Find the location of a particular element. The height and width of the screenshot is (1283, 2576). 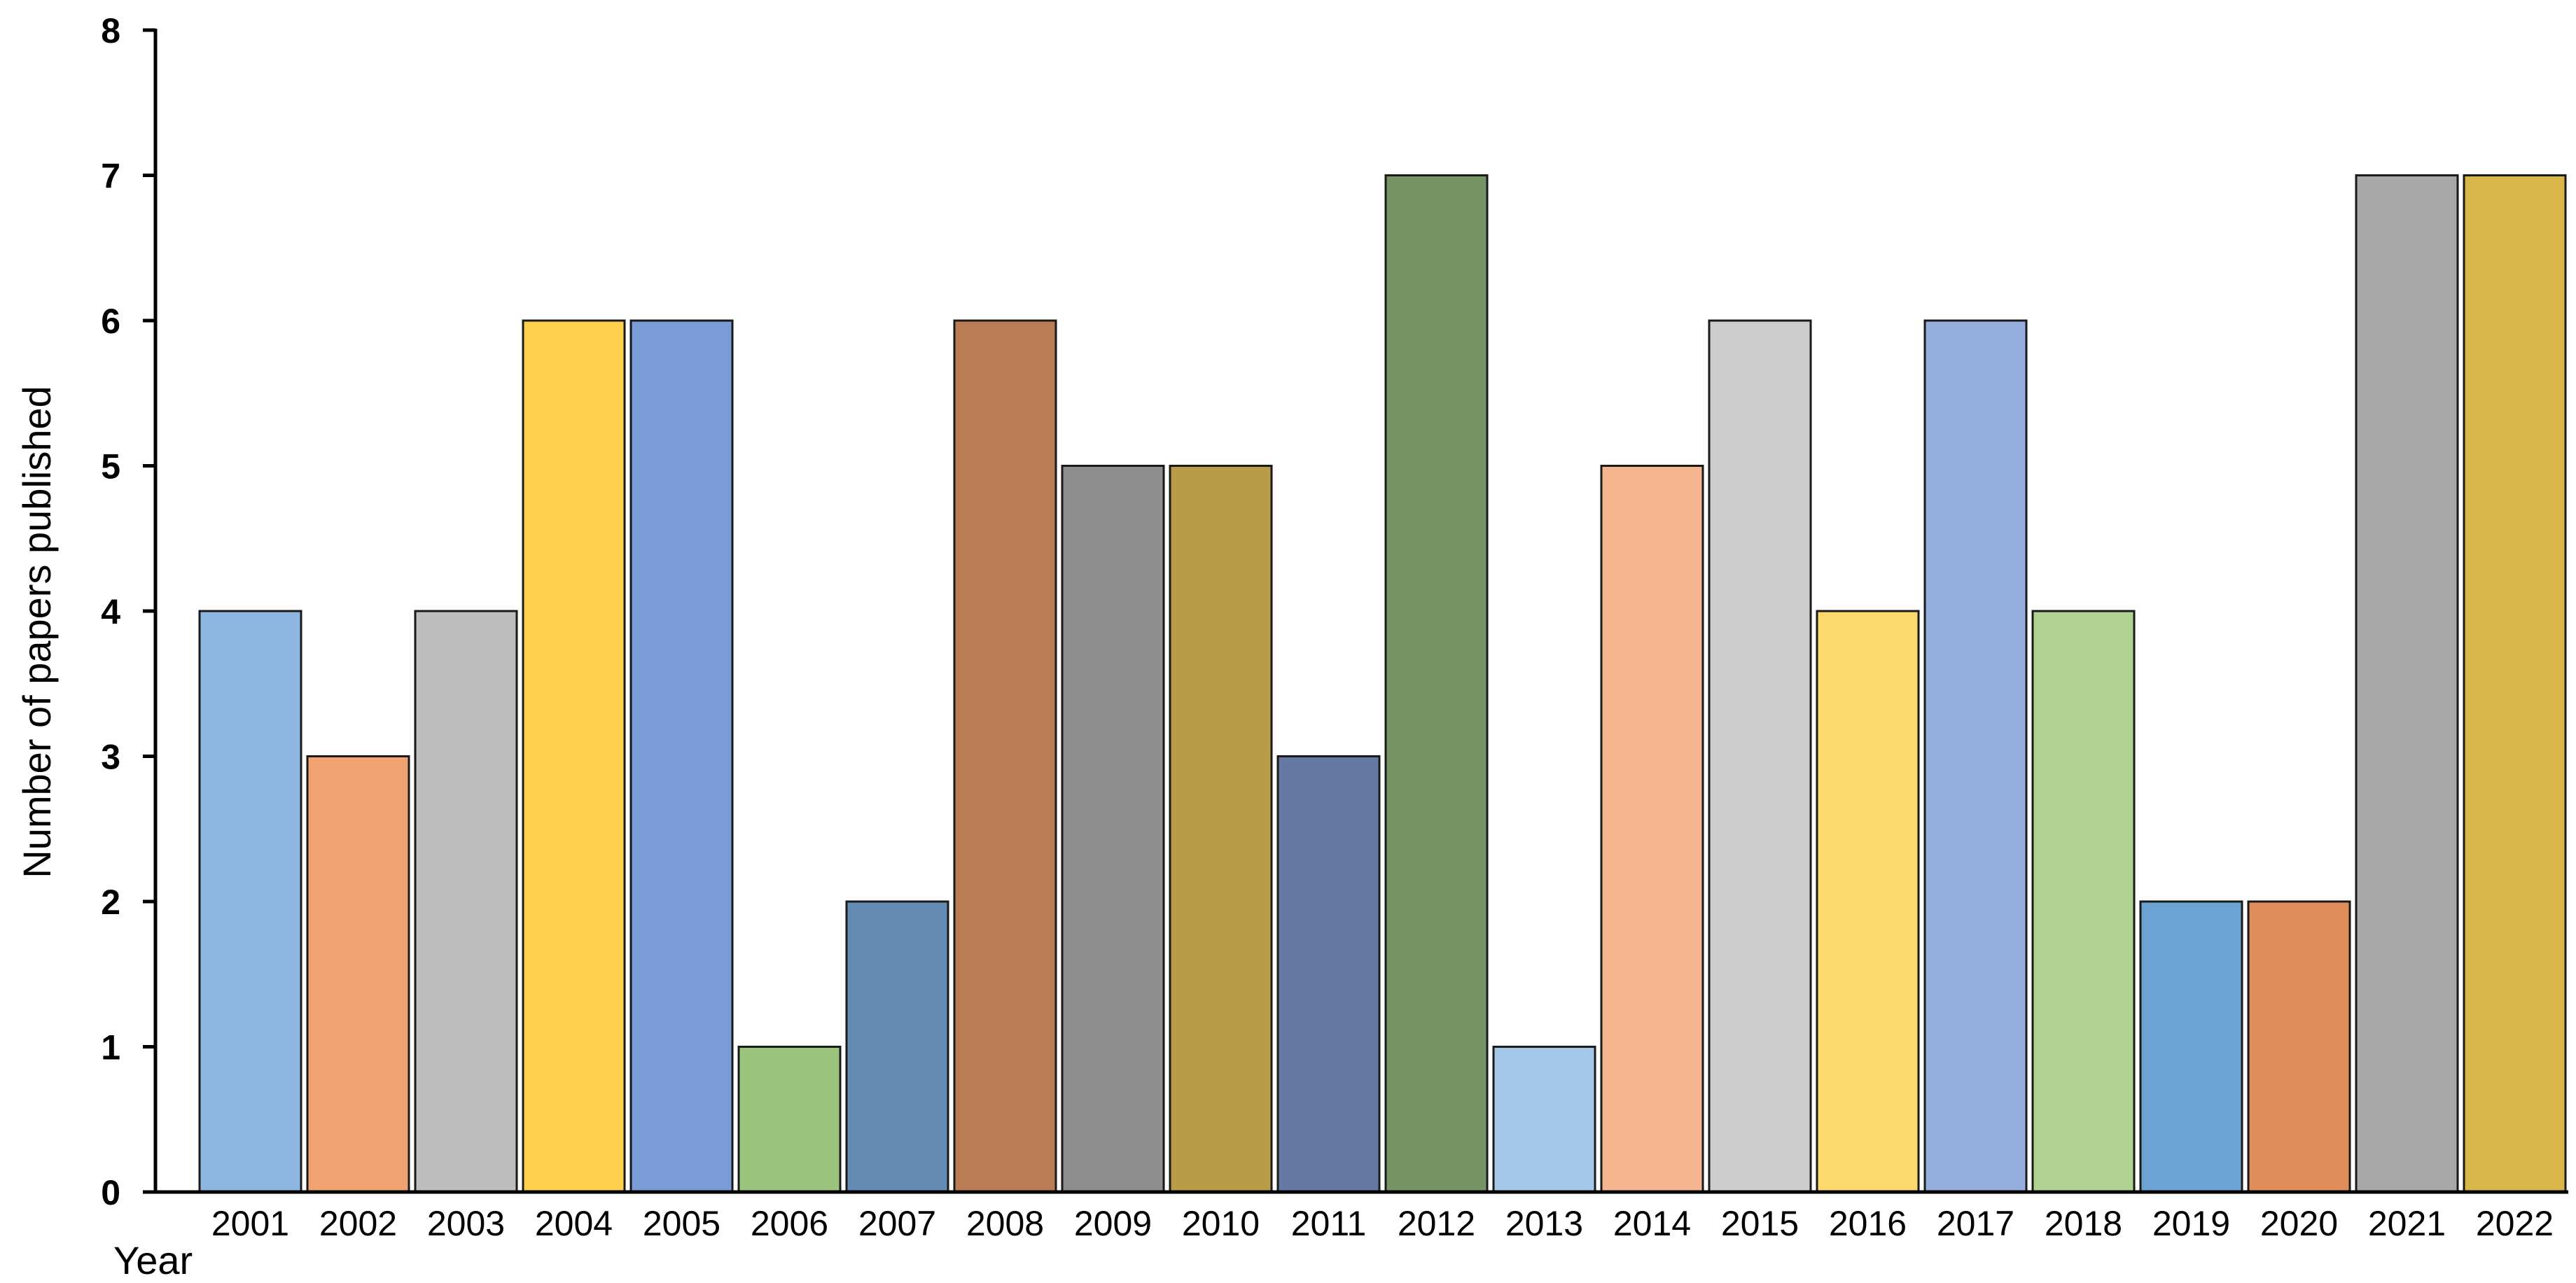

bar-2014 is located at coordinates (1652, 829).